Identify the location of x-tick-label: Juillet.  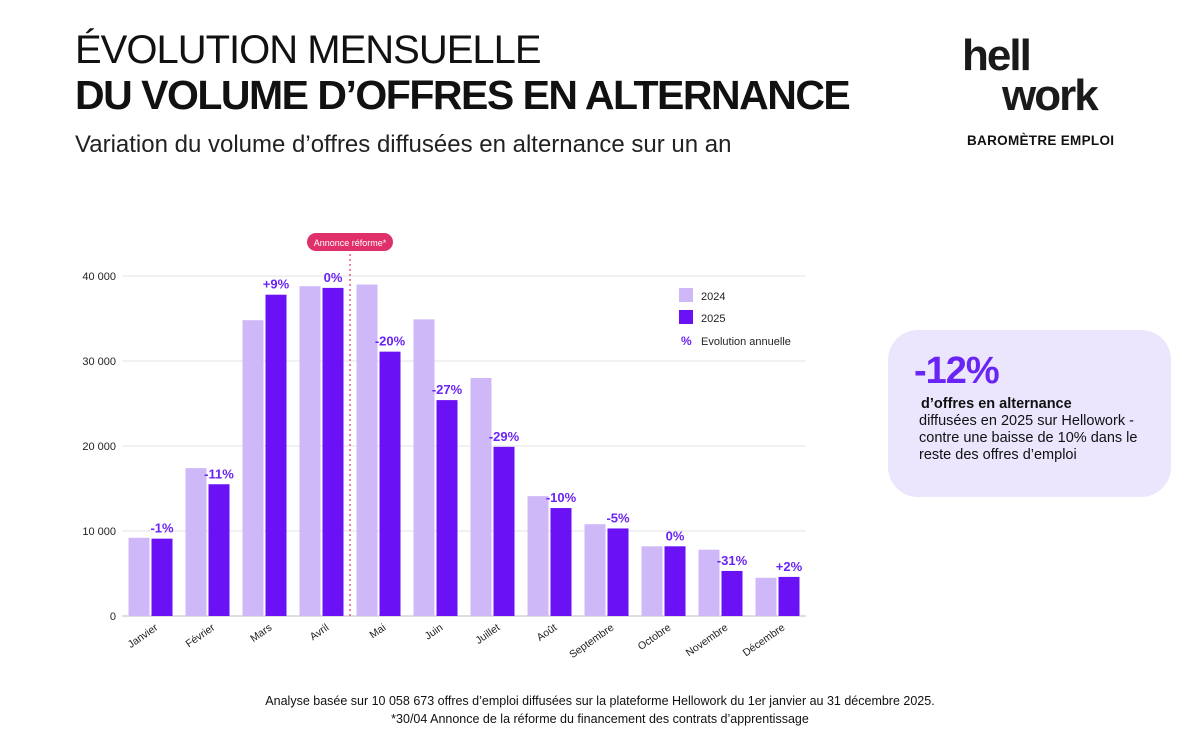
(487, 634).